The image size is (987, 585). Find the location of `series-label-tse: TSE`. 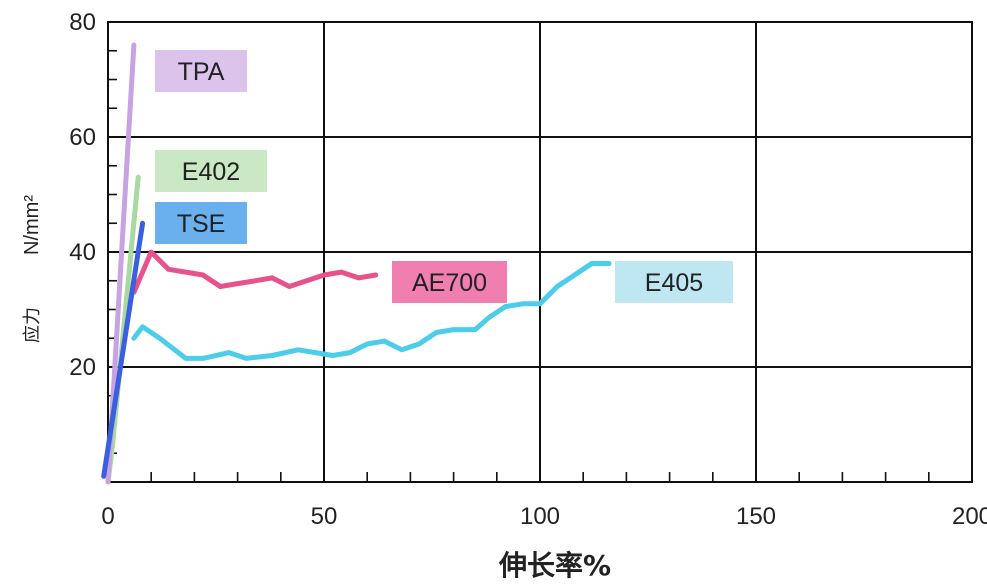

series-label-tse: TSE is located at coordinates (201, 223).